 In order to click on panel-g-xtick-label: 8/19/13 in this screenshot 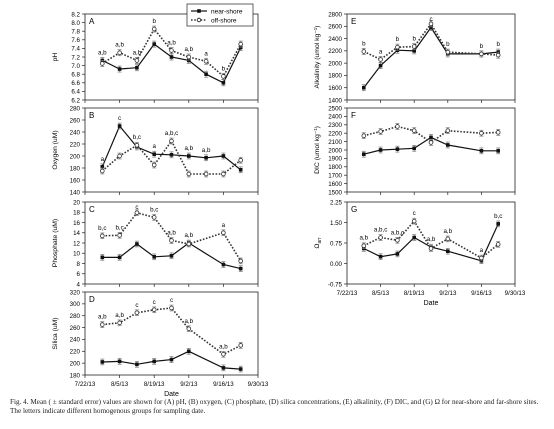, I will do `click(414, 293)`.